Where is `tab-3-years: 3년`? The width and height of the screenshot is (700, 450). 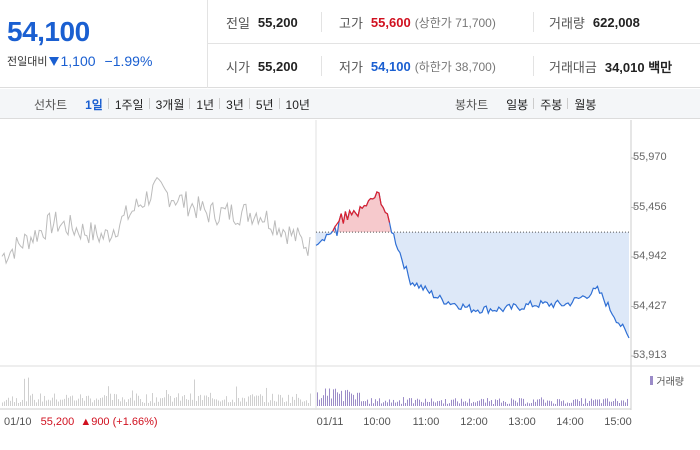 tab-3-years: 3년 is located at coordinates (234, 104).